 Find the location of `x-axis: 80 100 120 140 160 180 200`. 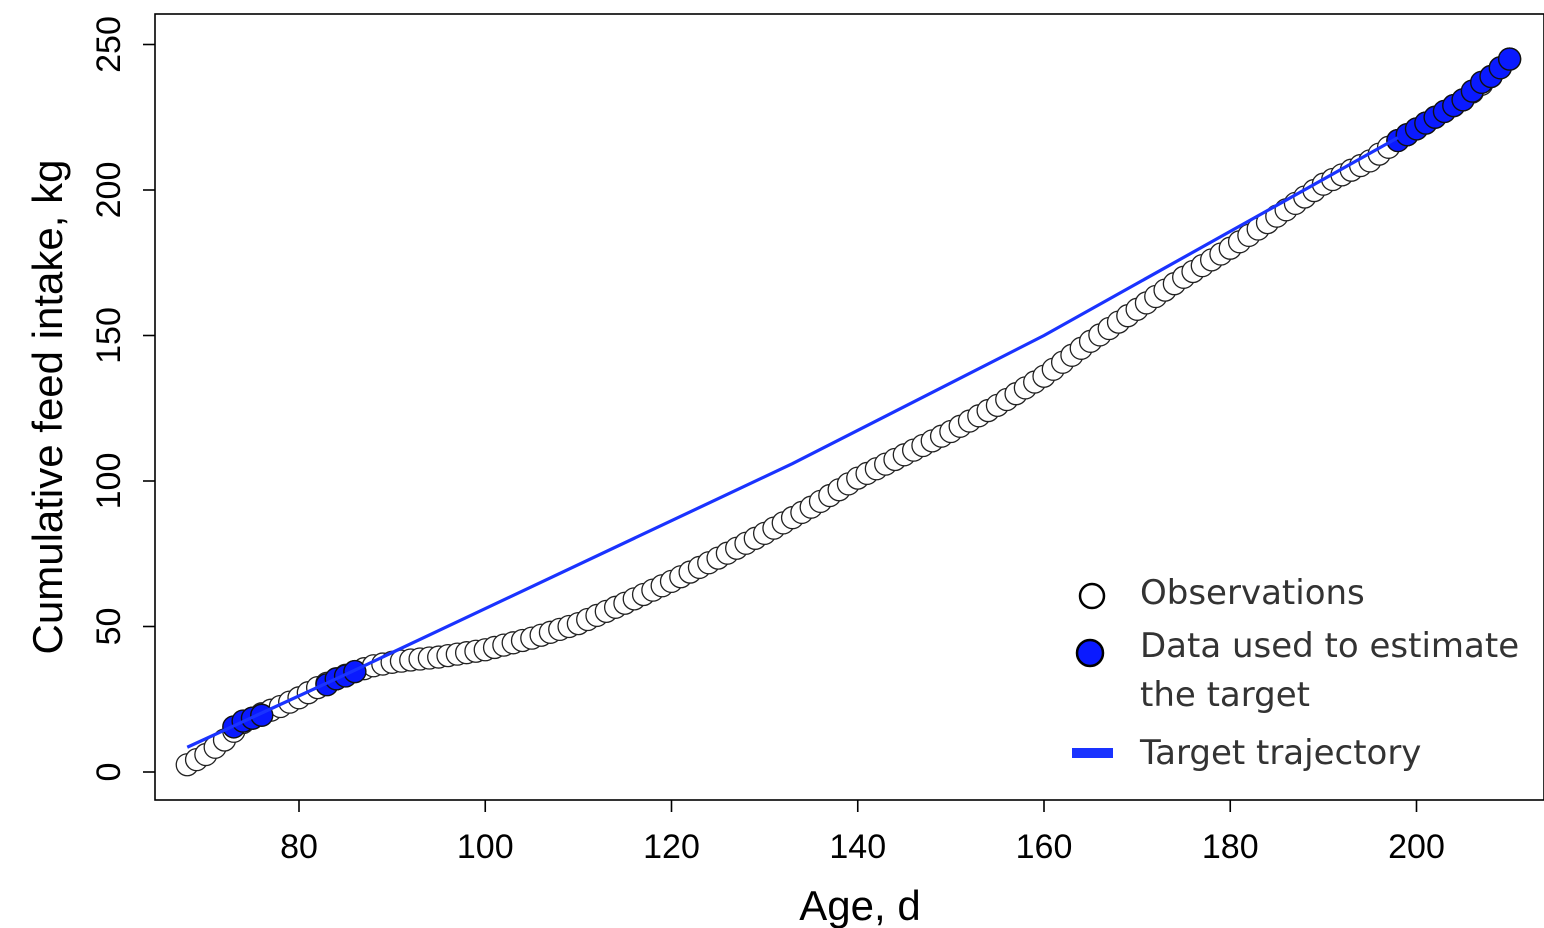

x-axis: 80 100 120 140 160 180 200 is located at coordinates (862, 833).